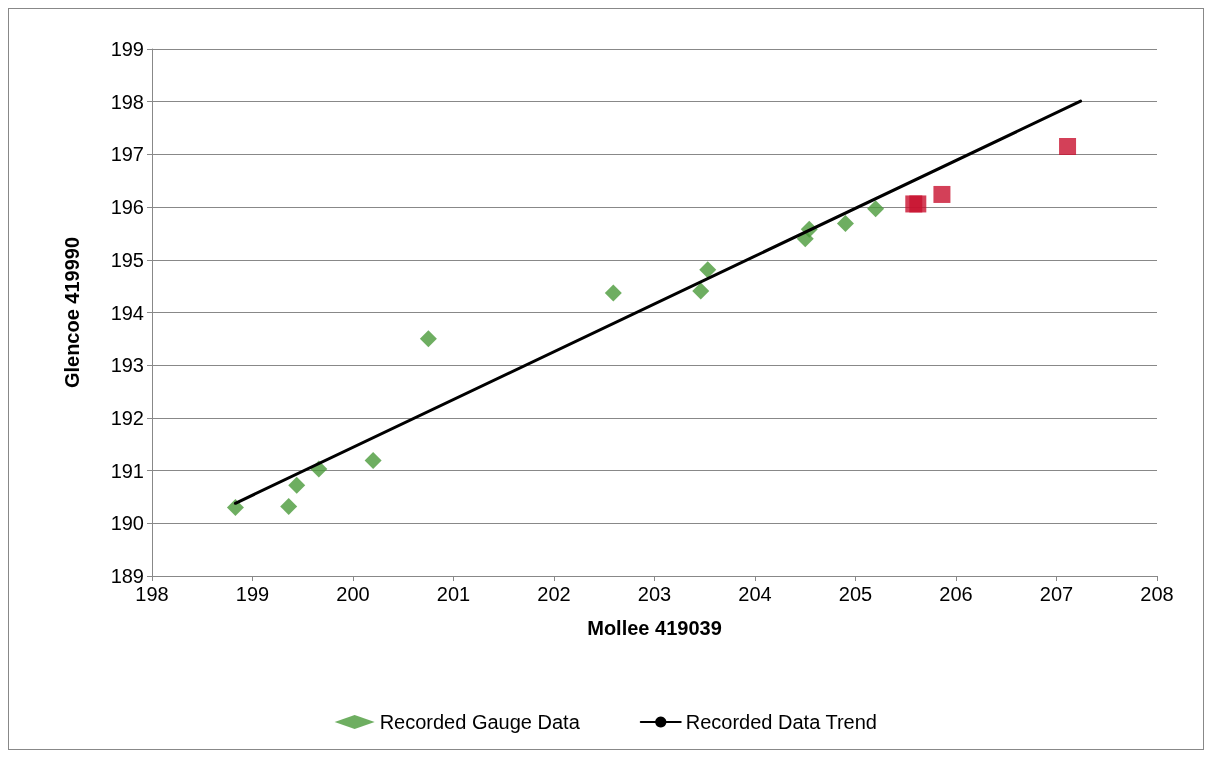 The image size is (1214, 760). What do you see at coordinates (127, 207) in the screenshot?
I see `y-tick-label: 196` at bounding box center [127, 207].